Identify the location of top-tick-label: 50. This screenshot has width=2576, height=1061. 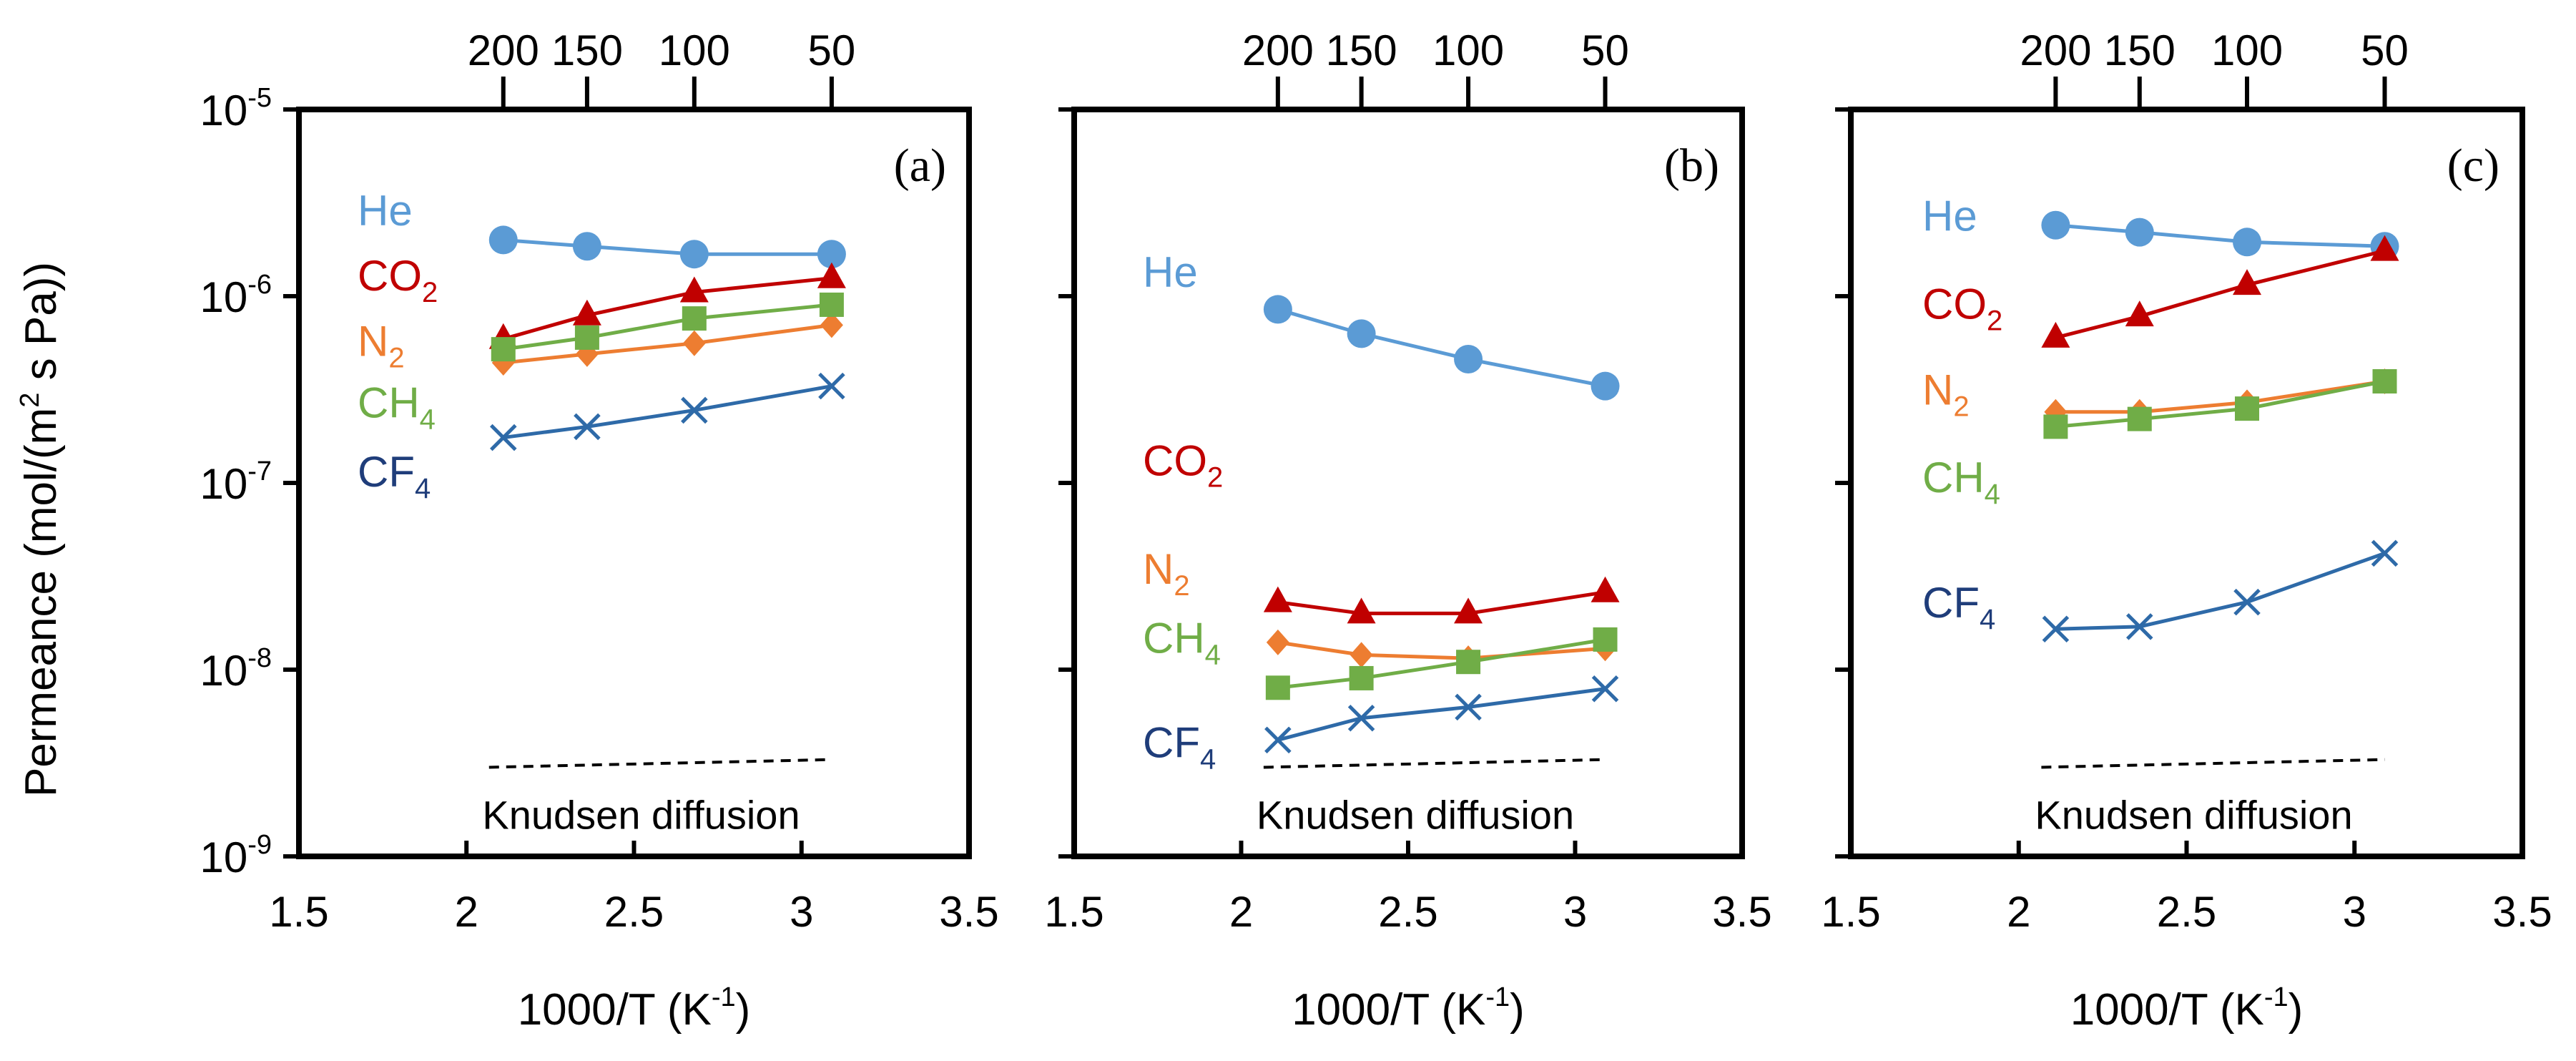
(1605, 50).